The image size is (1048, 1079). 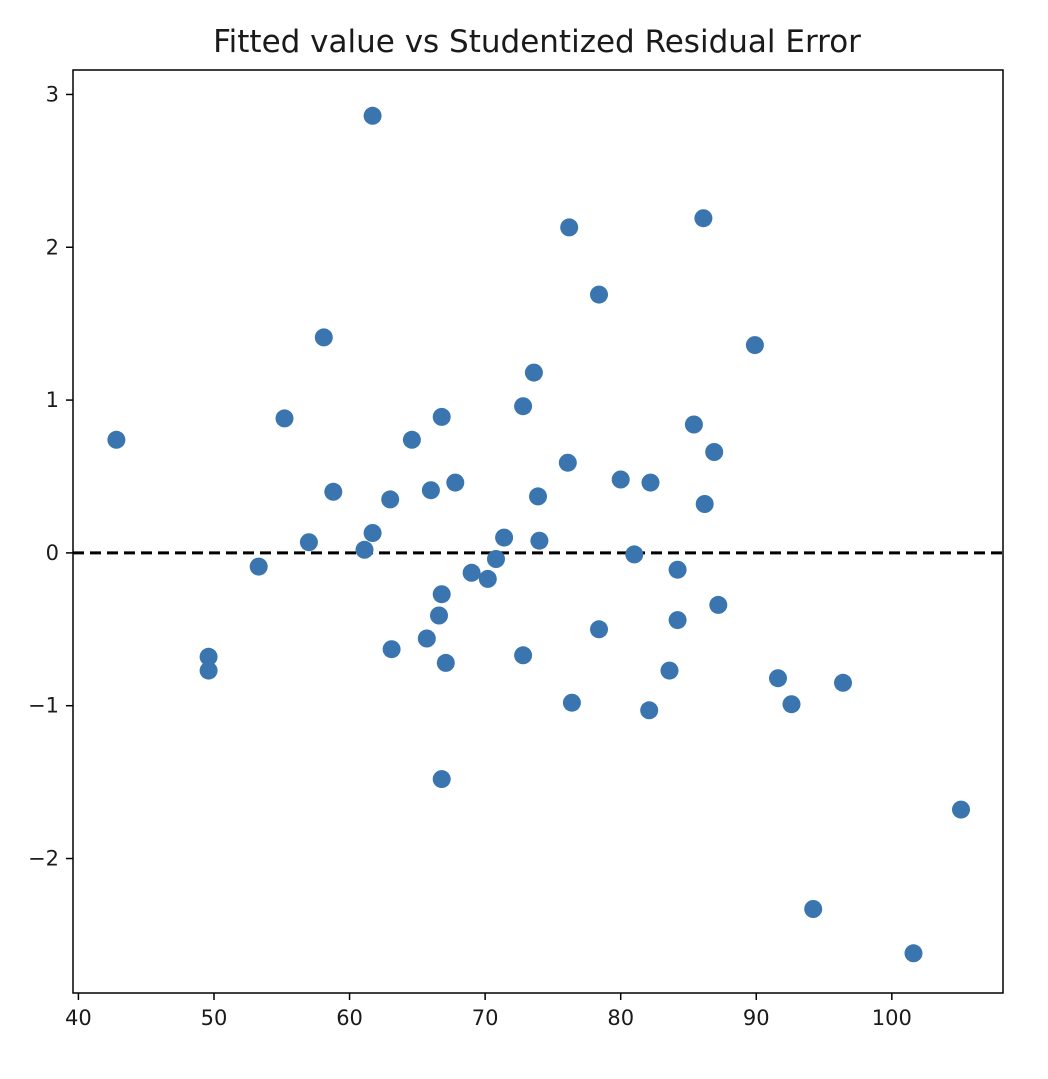 What do you see at coordinates (52, 94) in the screenshot?
I see `y-tick-label: 3` at bounding box center [52, 94].